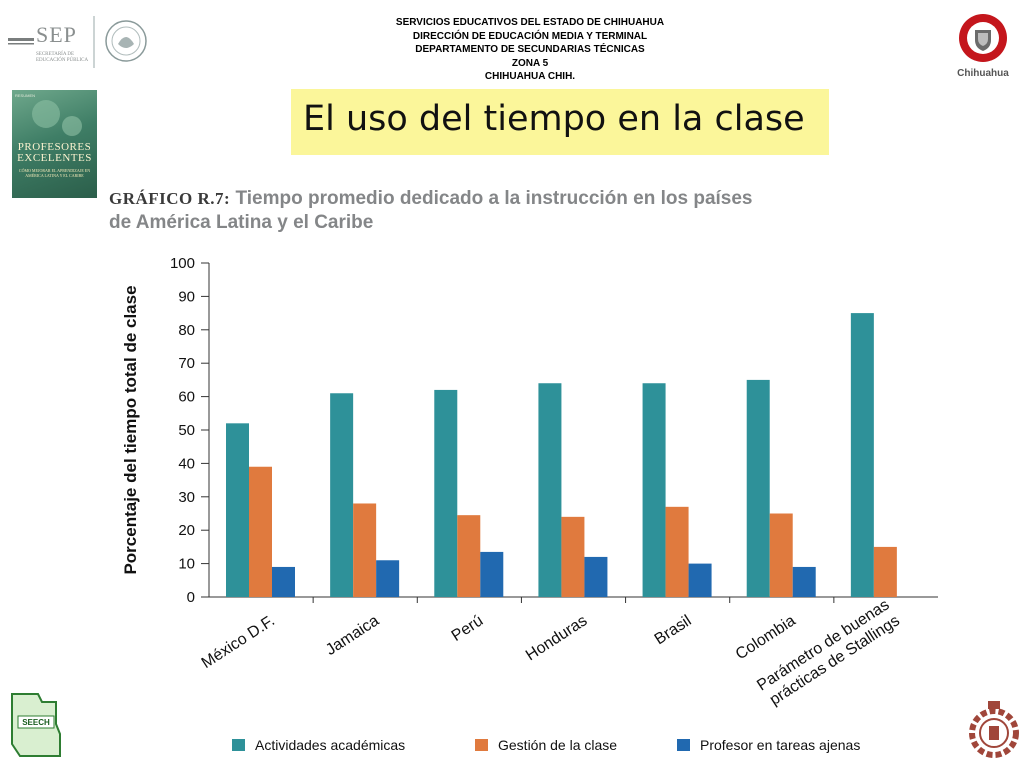 Image resolution: width=1024 pixels, height=768 pixels. I want to click on chihuahua-logo-text: Chihuahua, so click(983, 73).